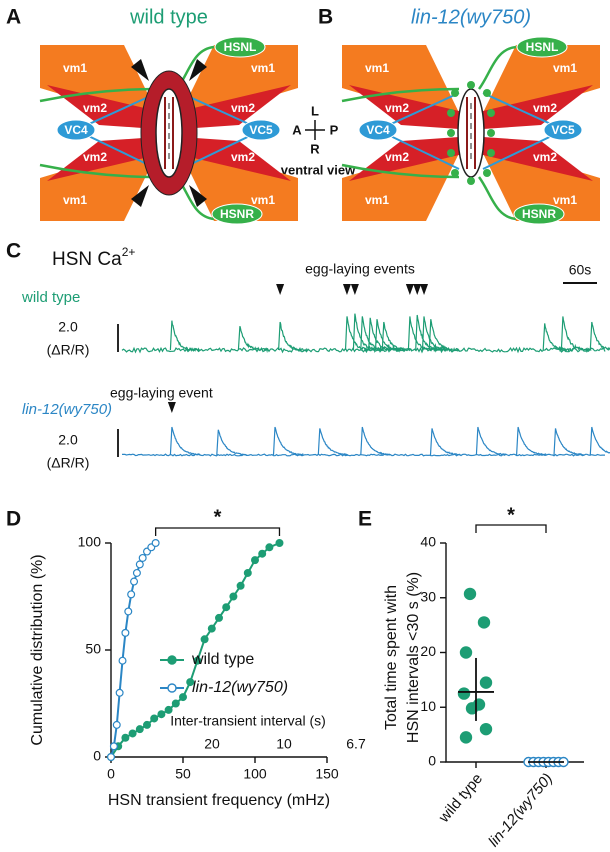 The width and height of the screenshot is (610, 852). I want to click on x-tick-label: 50, so click(183, 774).